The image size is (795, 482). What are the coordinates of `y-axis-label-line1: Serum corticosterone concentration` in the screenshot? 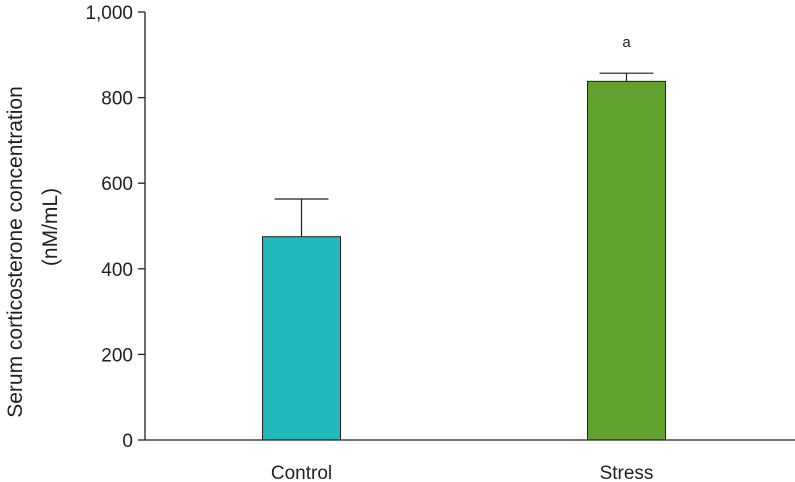 It's located at (15, 252).